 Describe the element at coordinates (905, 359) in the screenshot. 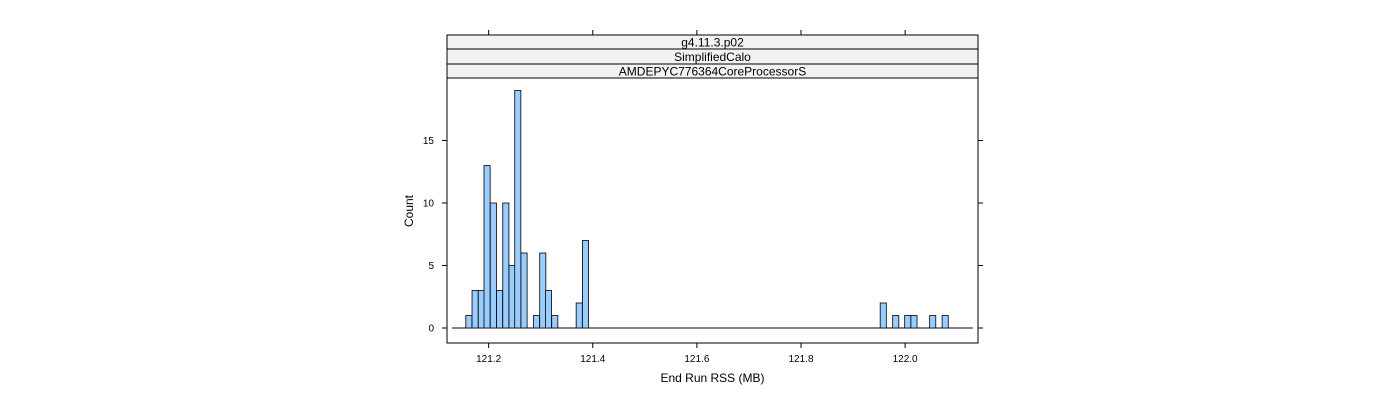

I see `x-tick-label: 122.0` at that location.